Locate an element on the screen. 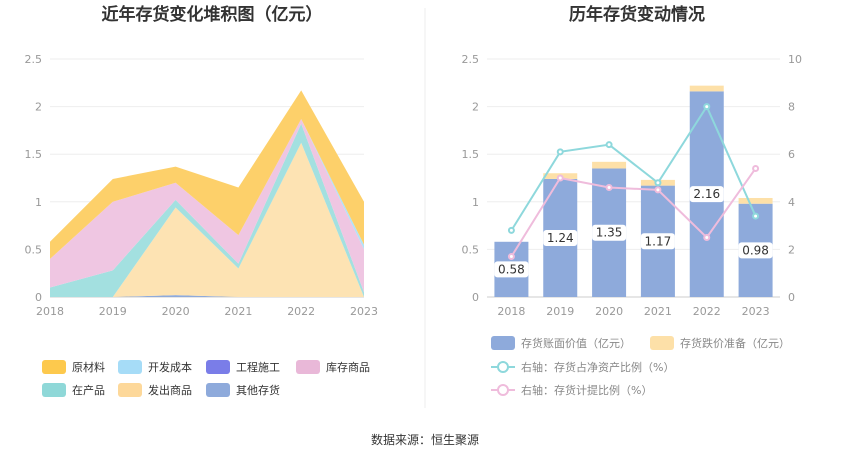 This screenshot has height=459, width=850. legend-item: 原材料 is located at coordinates (73, 367).